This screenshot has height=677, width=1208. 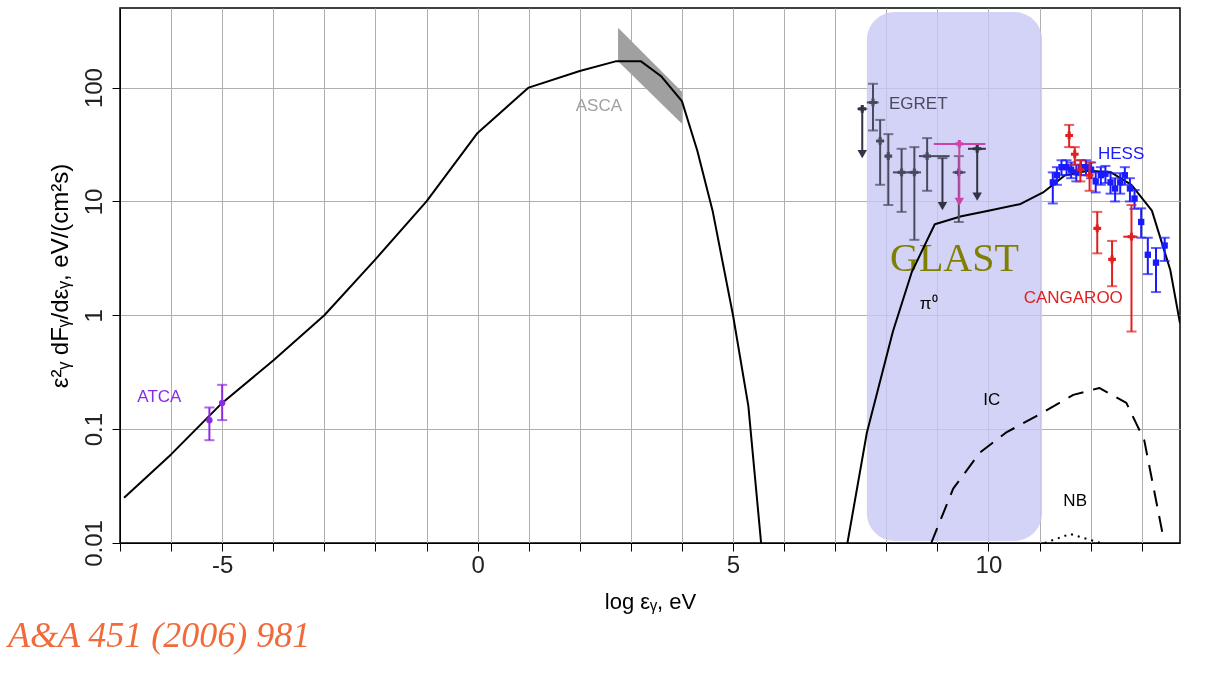 I want to click on series-label: CANGAROO, so click(x=1073, y=298).